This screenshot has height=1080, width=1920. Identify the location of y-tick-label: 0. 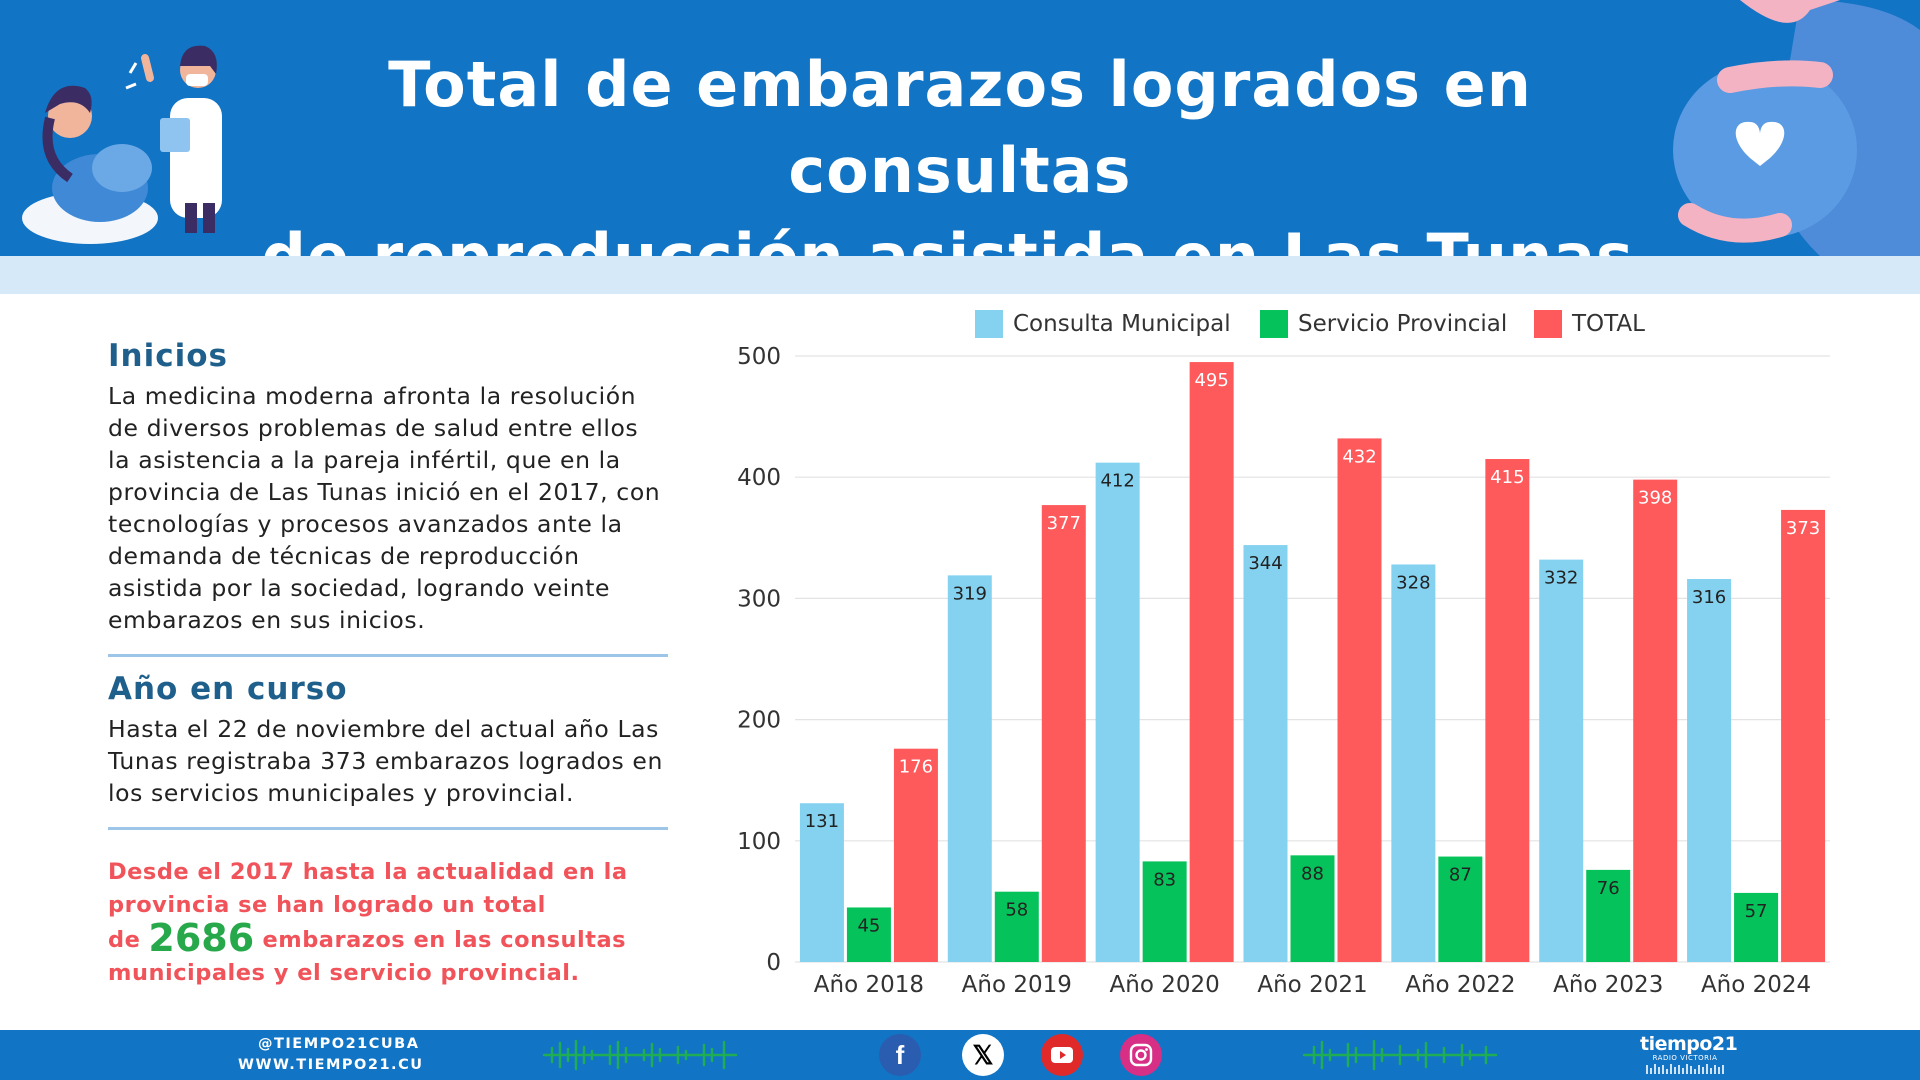
(773, 963).